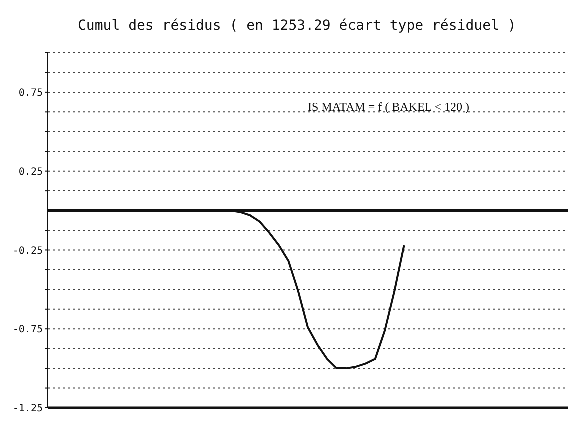 The image size is (586, 447). I want to click on y-tick-label: -0.25, so click(27, 251).